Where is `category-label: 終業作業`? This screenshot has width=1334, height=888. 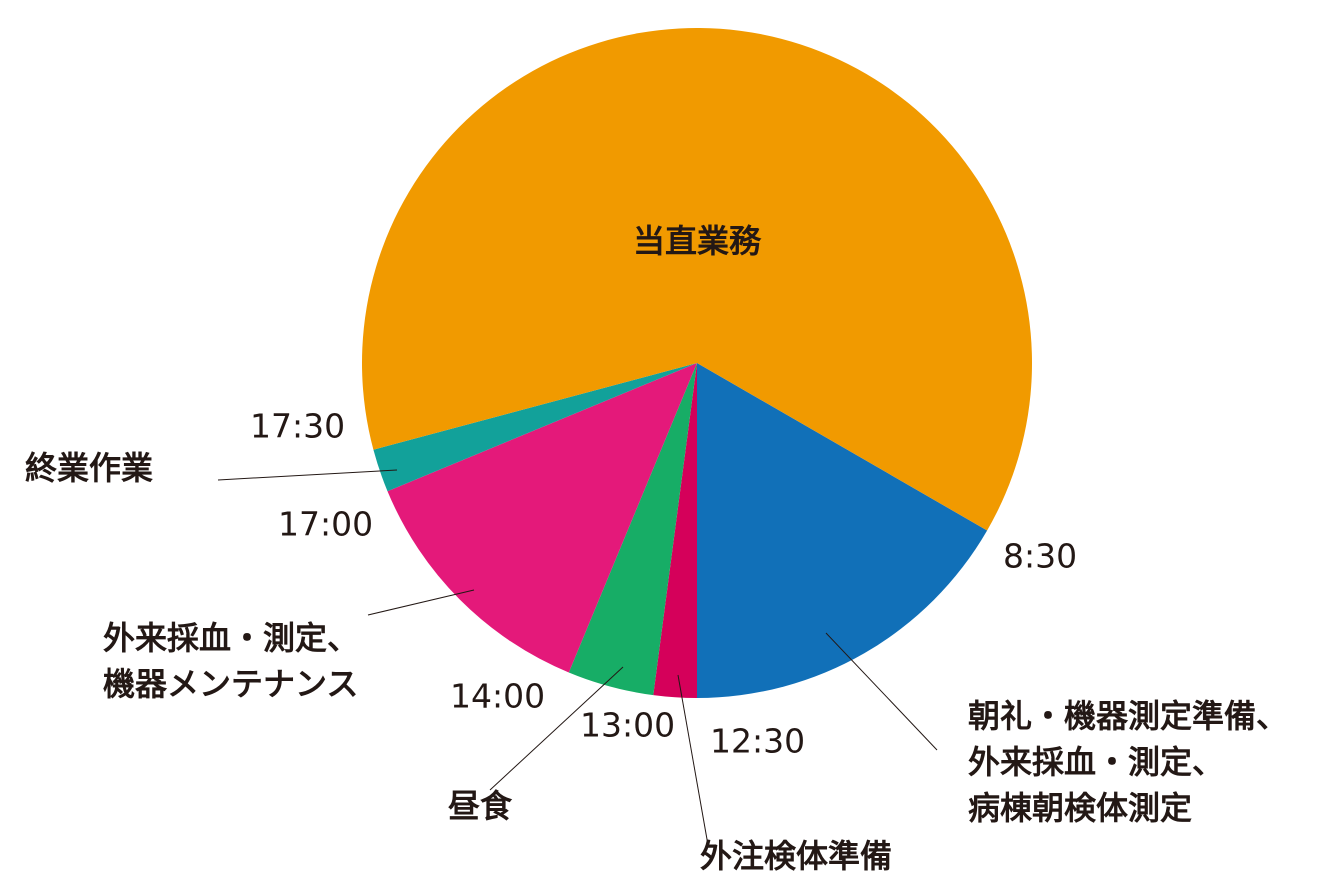 category-label: 終業作業 is located at coordinates (89, 468).